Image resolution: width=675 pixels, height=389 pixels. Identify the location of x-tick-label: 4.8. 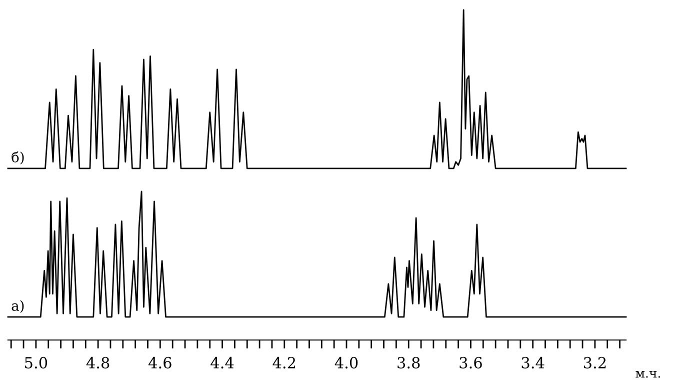
(98, 362).